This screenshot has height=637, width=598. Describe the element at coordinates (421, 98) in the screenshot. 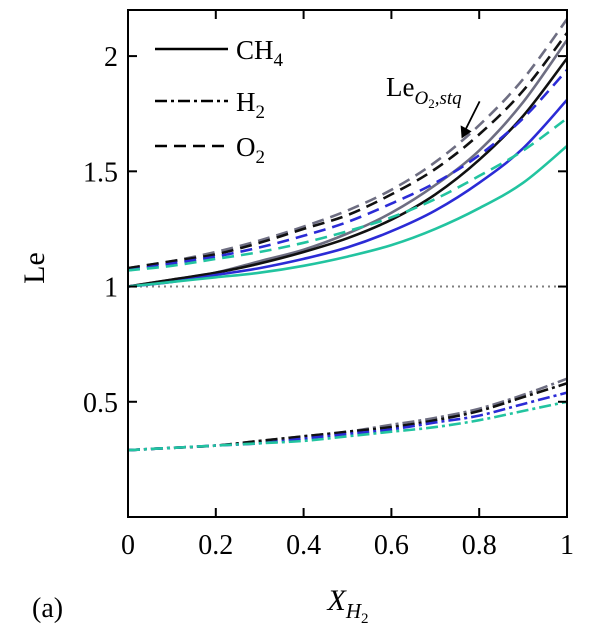

I see `annotation-sub: O` at that location.